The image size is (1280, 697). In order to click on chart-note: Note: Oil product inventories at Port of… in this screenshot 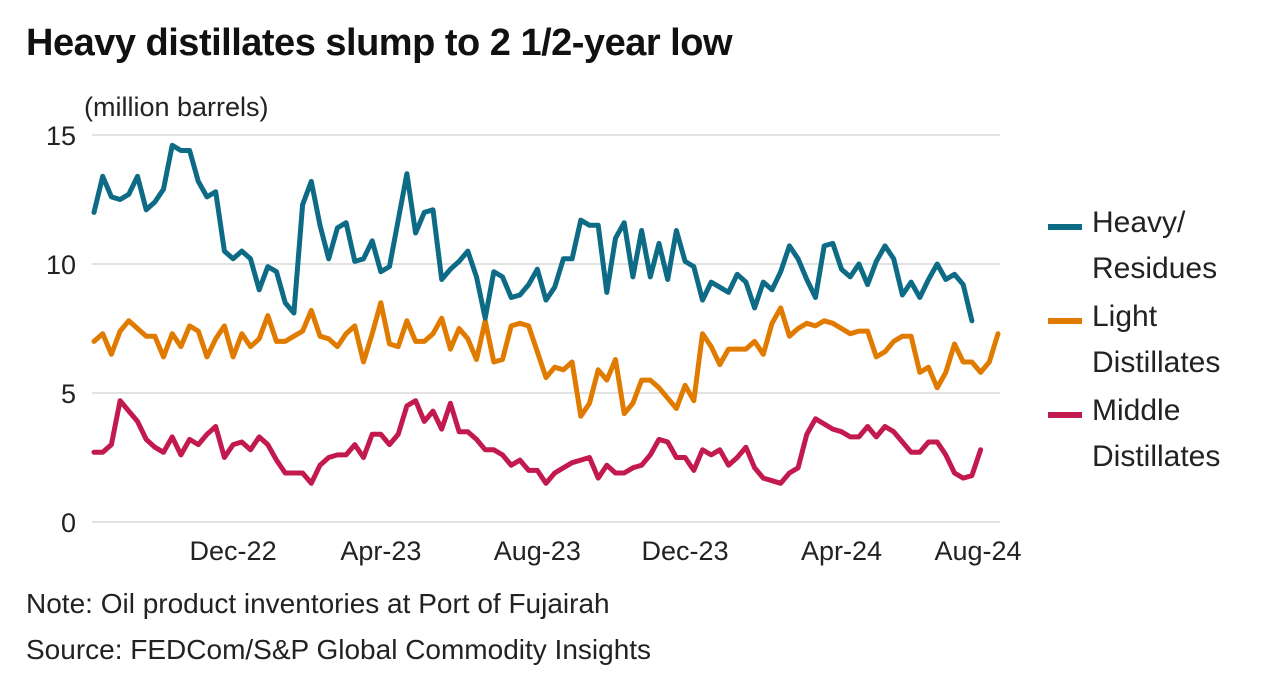, I will do `click(318, 603)`.